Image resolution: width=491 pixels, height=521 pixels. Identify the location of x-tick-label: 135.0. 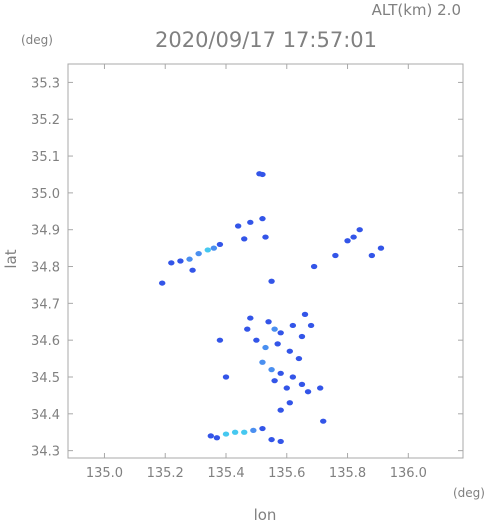
(104, 473).